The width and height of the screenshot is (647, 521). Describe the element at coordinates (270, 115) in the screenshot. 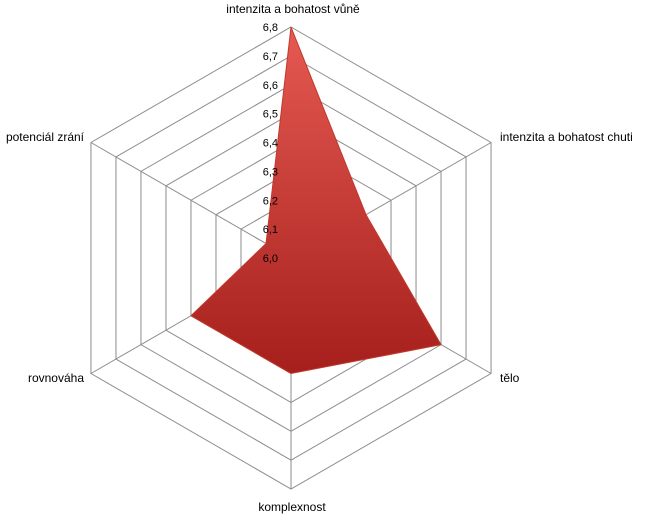

I see `tick-label: 6,5` at that location.